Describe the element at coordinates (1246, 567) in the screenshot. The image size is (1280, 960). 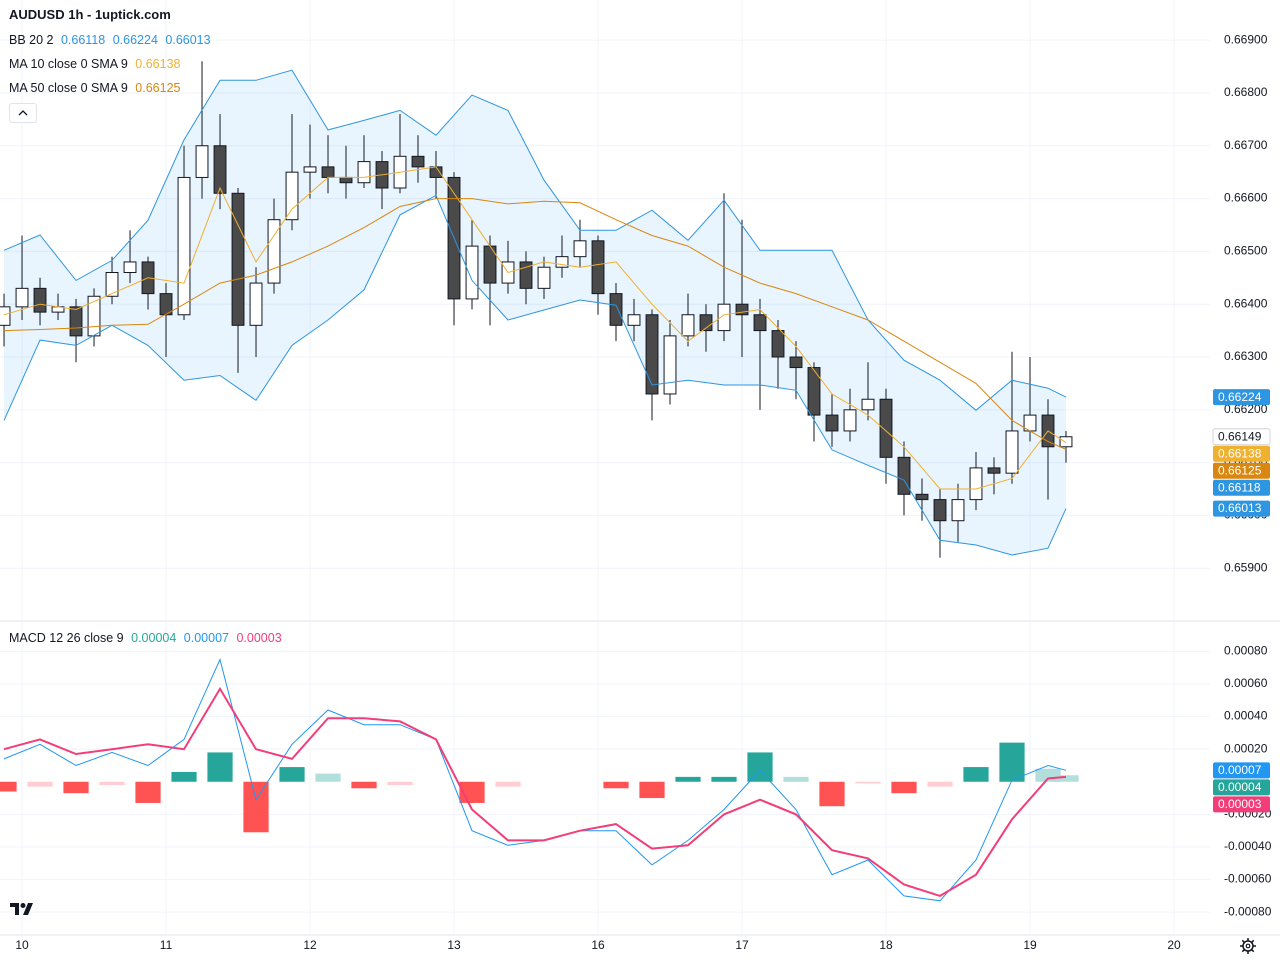
I see `y-tick-label: 0.65900` at that location.